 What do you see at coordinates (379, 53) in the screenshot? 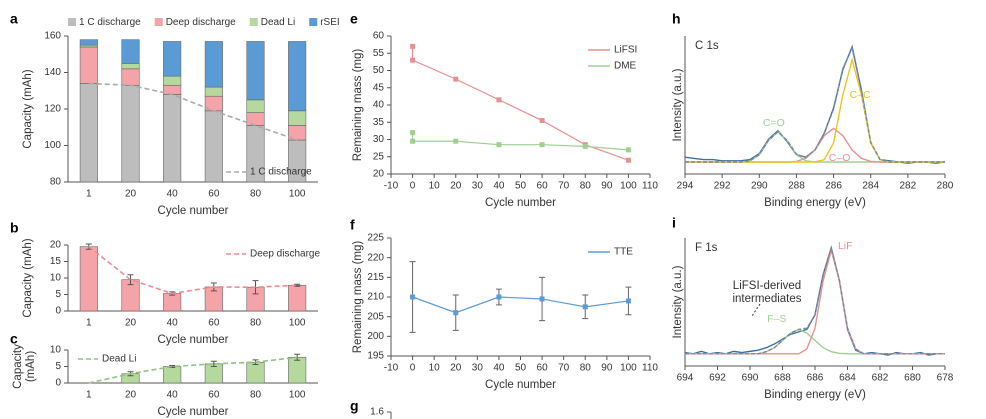
I see `y-tick-label: 55` at bounding box center [379, 53].